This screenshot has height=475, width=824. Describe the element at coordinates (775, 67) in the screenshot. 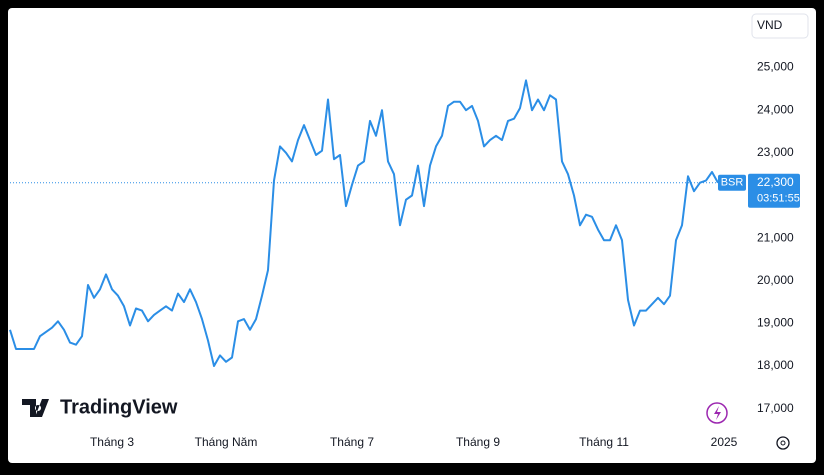

I see `y-tick-label: 25,000` at that location.